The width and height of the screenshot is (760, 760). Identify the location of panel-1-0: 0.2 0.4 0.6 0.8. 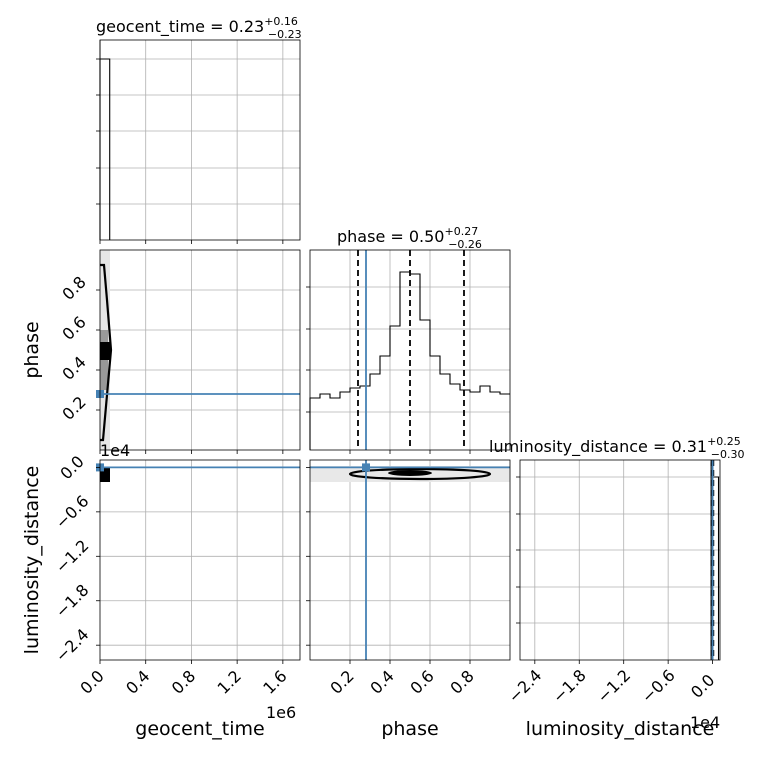
(179, 351).